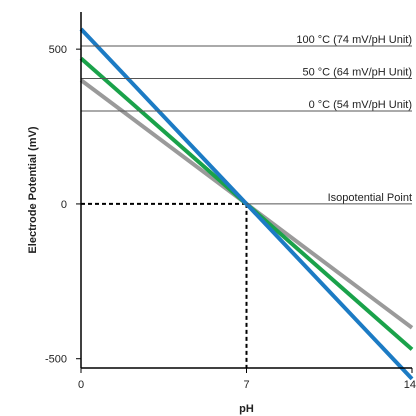 The width and height of the screenshot is (416, 416). Describe the element at coordinates (370, 198) in the screenshot. I see `annotation-isopotential-point: Isopotential Point` at that location.